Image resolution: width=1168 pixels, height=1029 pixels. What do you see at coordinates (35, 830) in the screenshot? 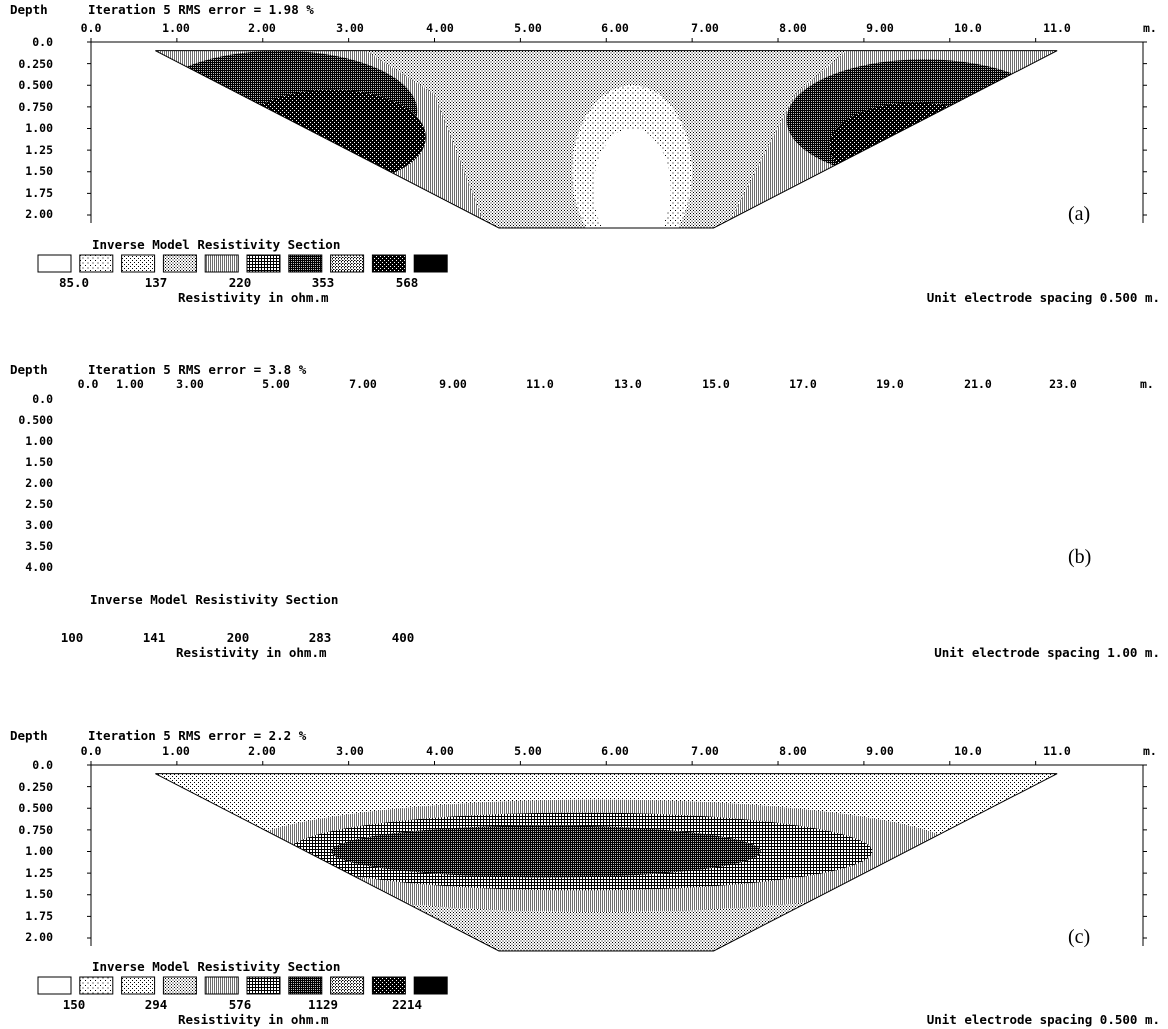
I see `y-tick-label: 0.750` at bounding box center [35, 830].